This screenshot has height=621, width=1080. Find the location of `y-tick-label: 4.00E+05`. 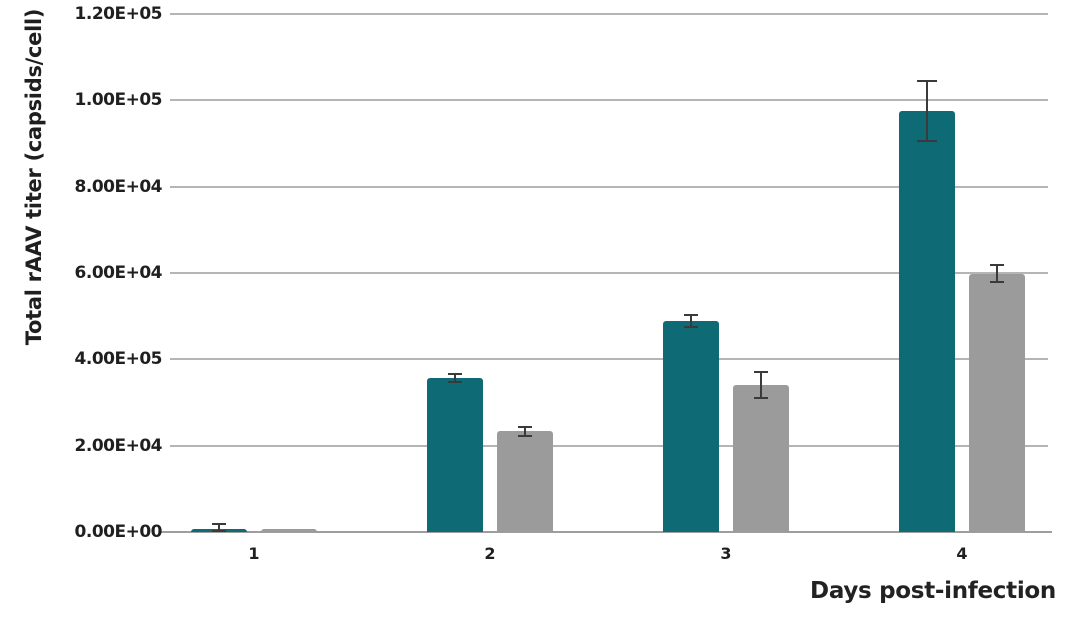

y-tick-label: 4.00E+05 is located at coordinates (118, 359).